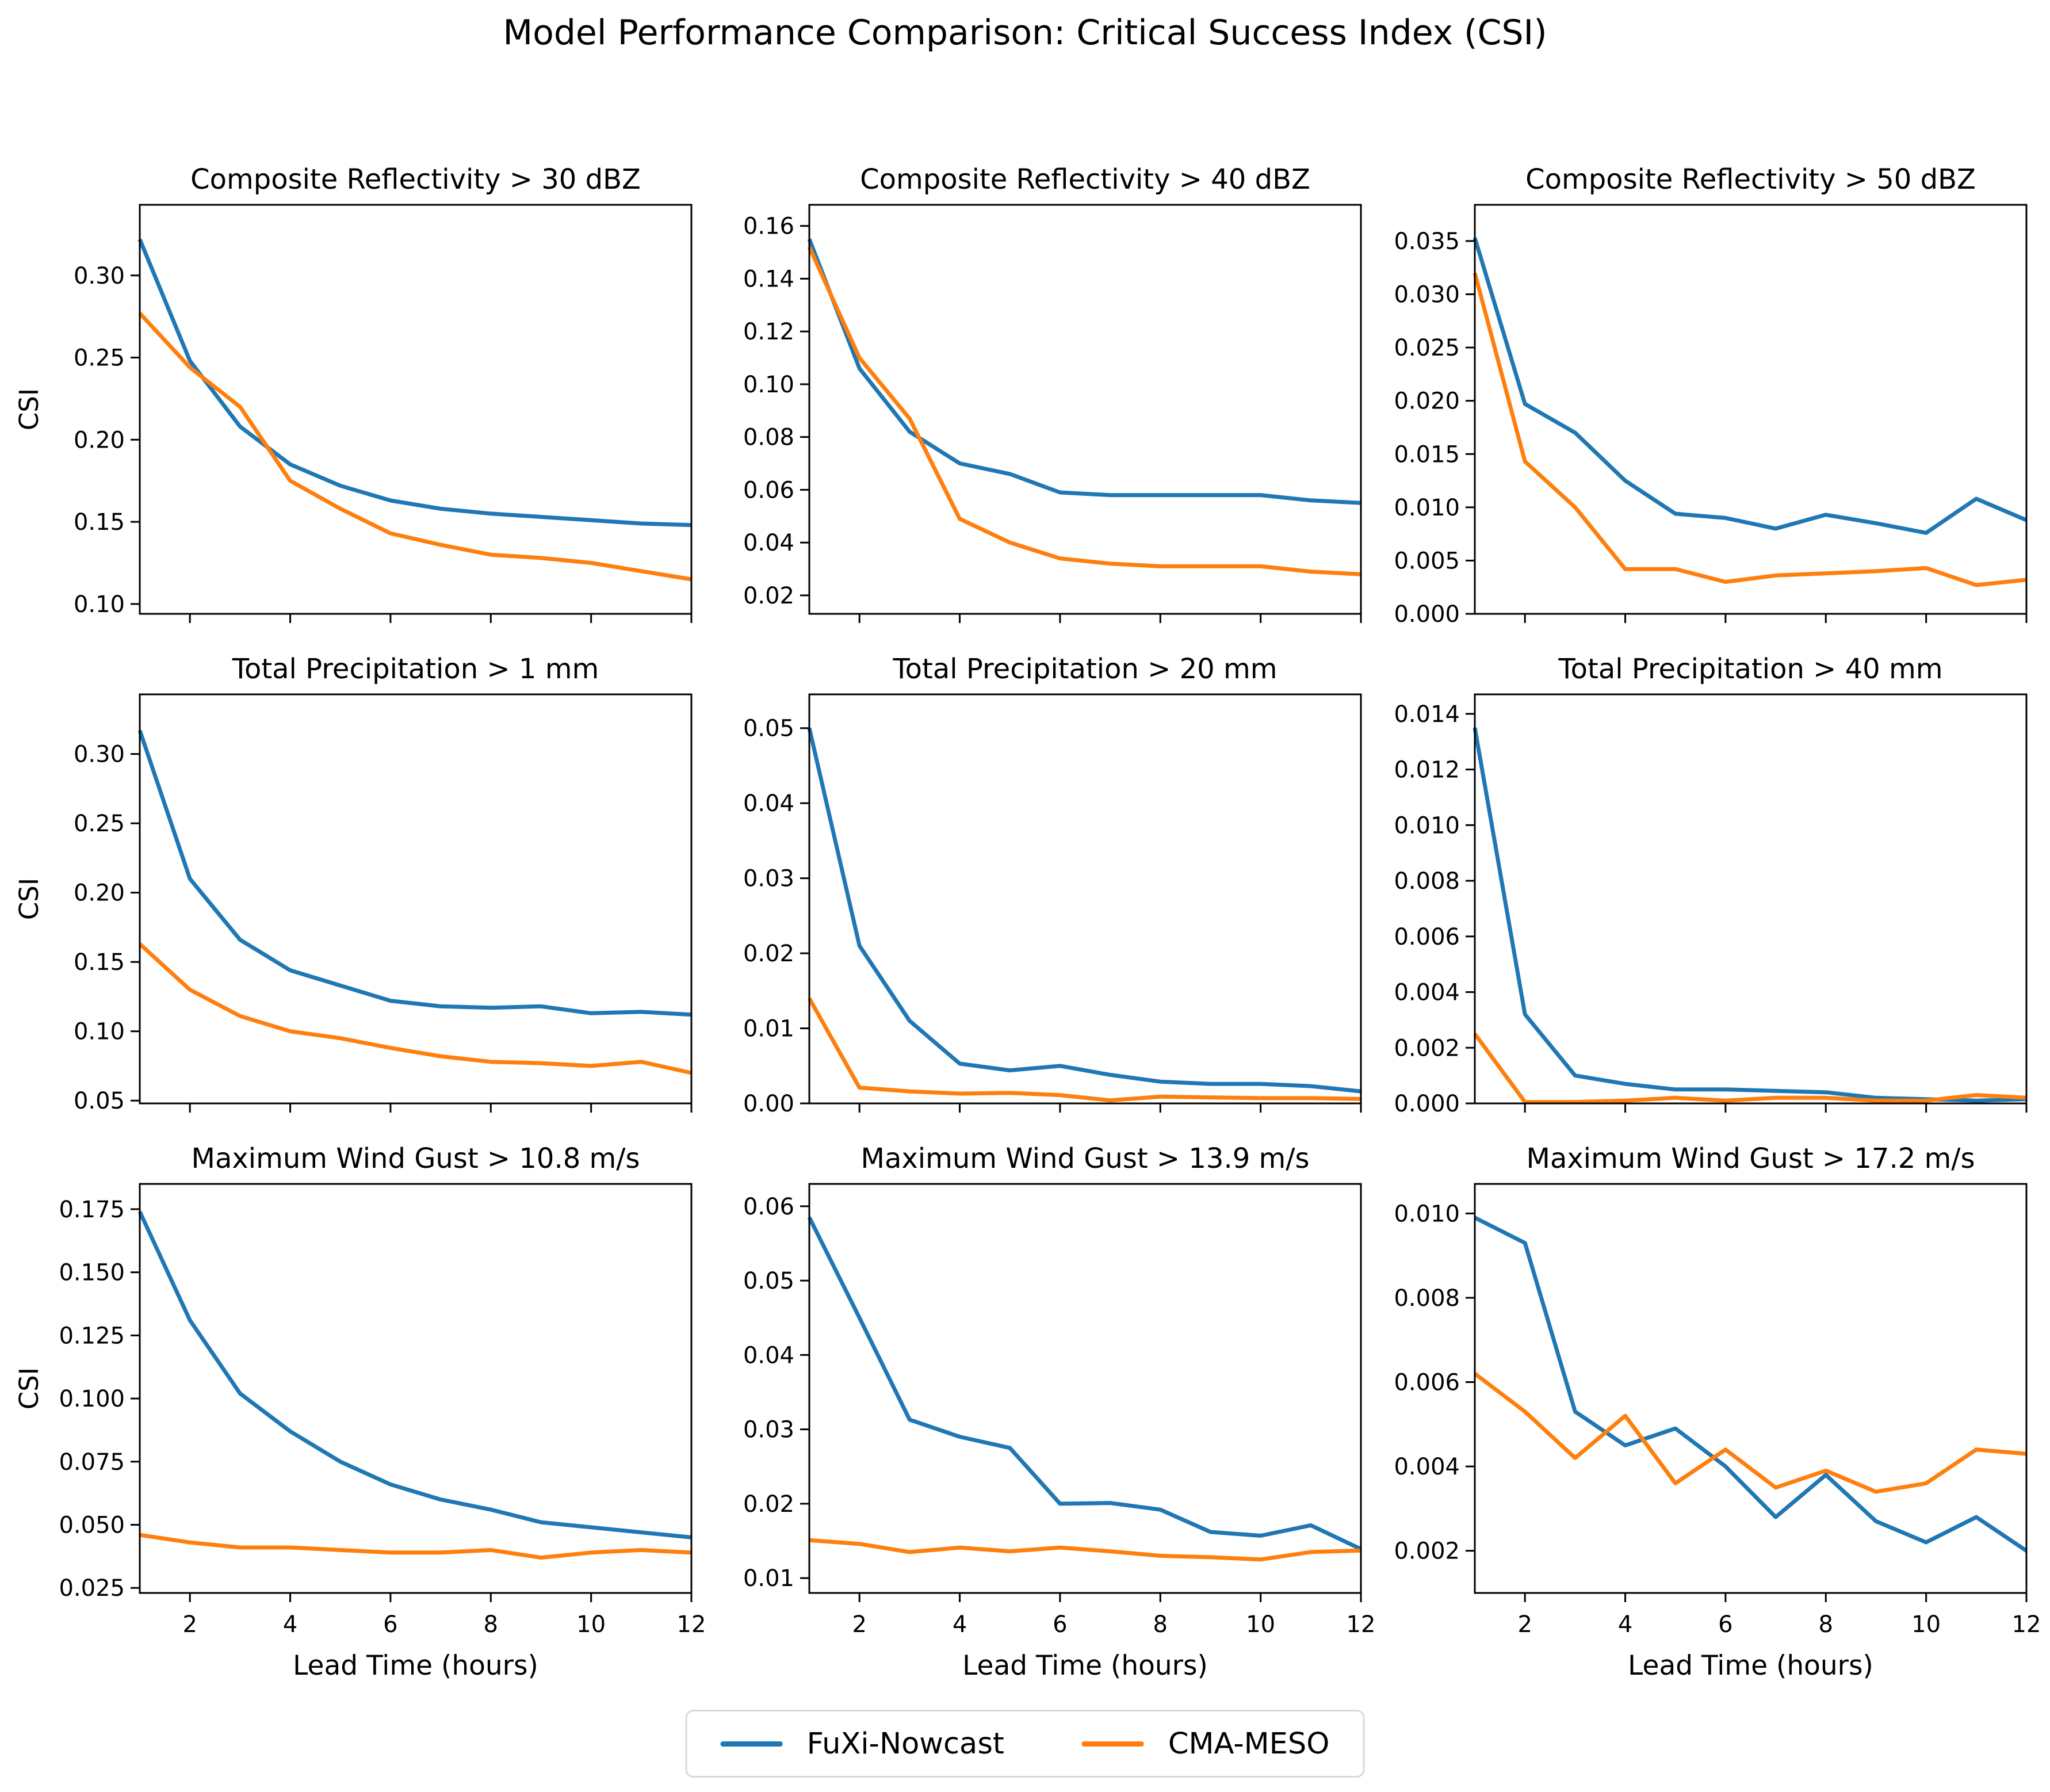 The width and height of the screenshot is (2050, 1792). Describe the element at coordinates (1427, 1299) in the screenshot. I see `y-tick-label: 0.008` at that location.